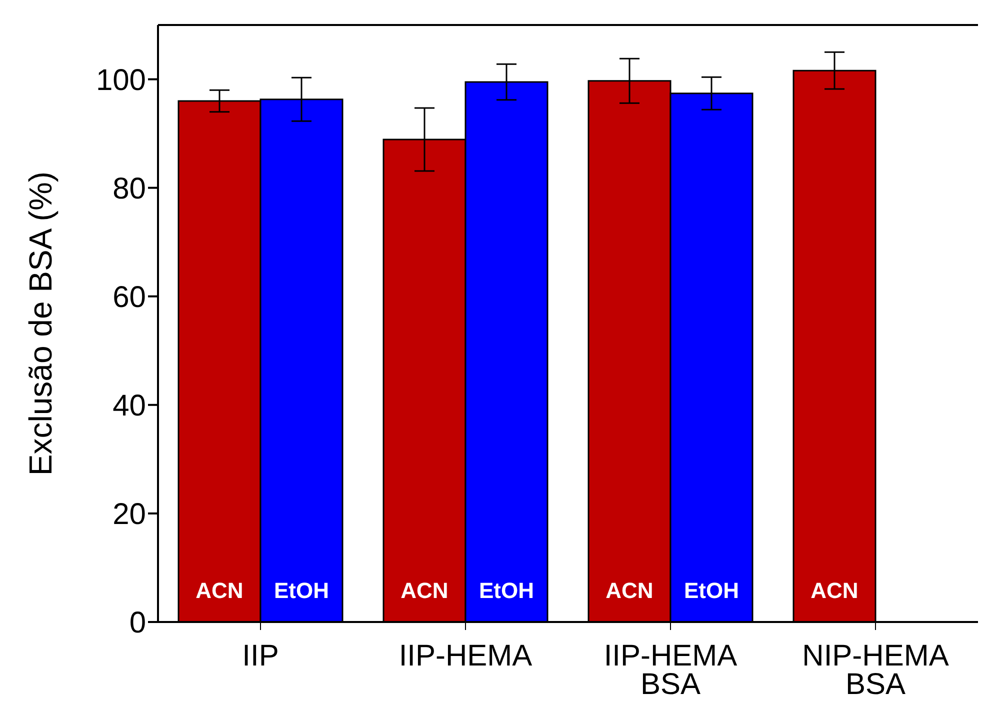 This screenshot has width=992, height=722. I want to click on y-tick-label: 60, so click(129, 297).